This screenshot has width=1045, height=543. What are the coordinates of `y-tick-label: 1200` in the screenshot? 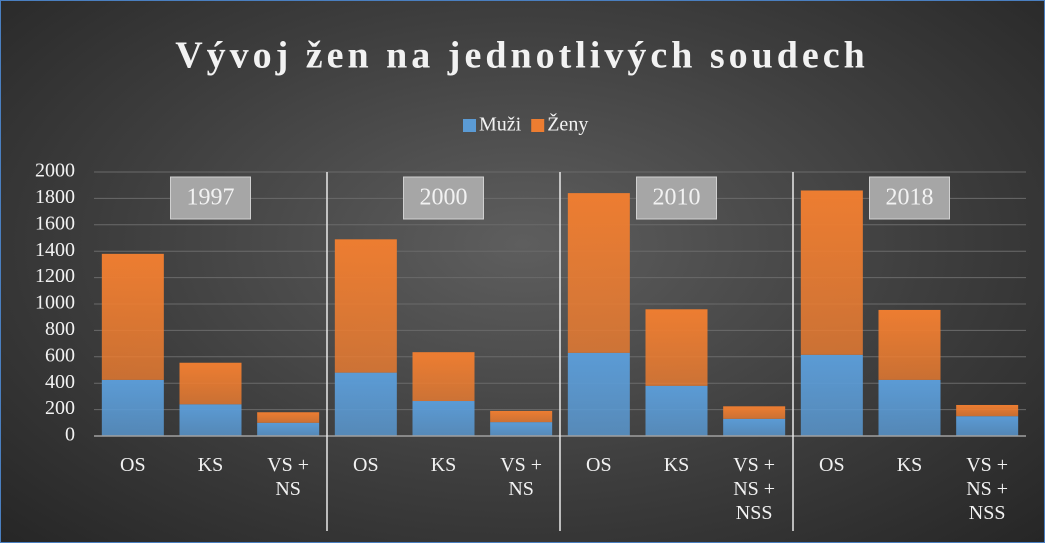 It's located at (55, 276).